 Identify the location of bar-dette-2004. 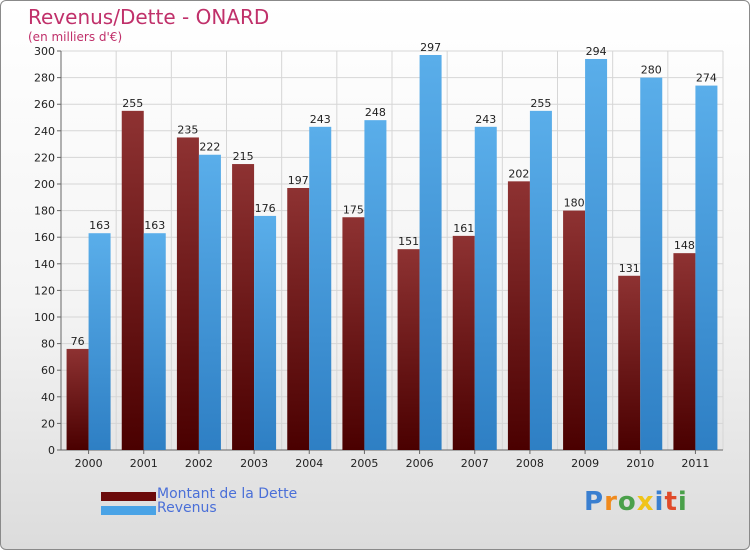
(298, 319).